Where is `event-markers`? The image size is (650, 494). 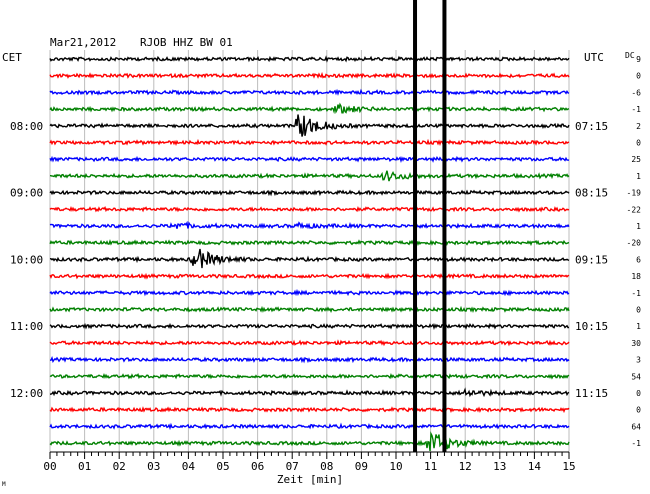
event-markers is located at coordinates (430, 226).